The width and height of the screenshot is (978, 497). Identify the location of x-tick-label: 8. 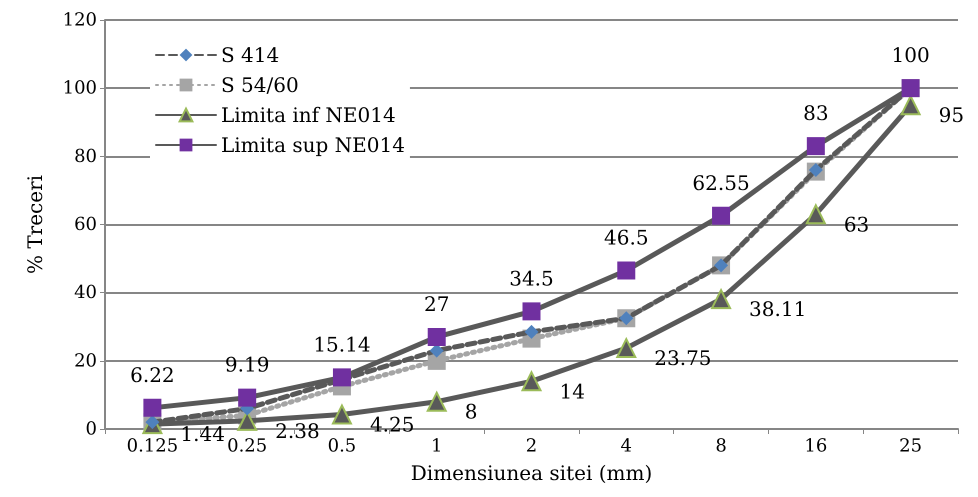
(721, 446).